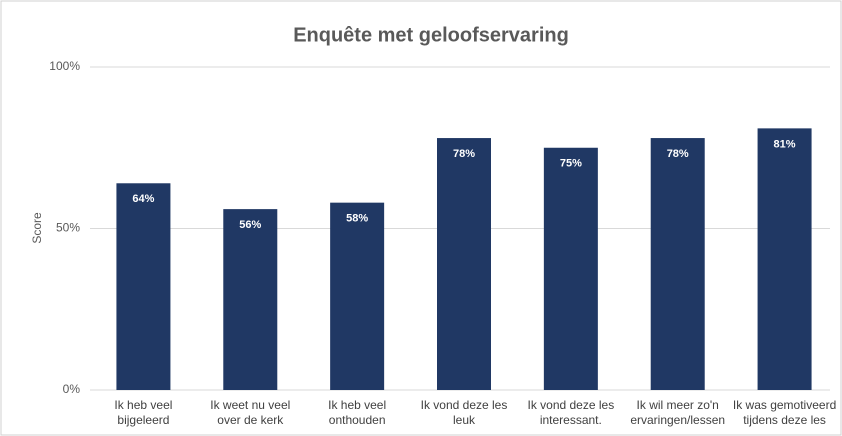 This screenshot has height=436, width=842. I want to click on value-label: 75%, so click(571, 164).